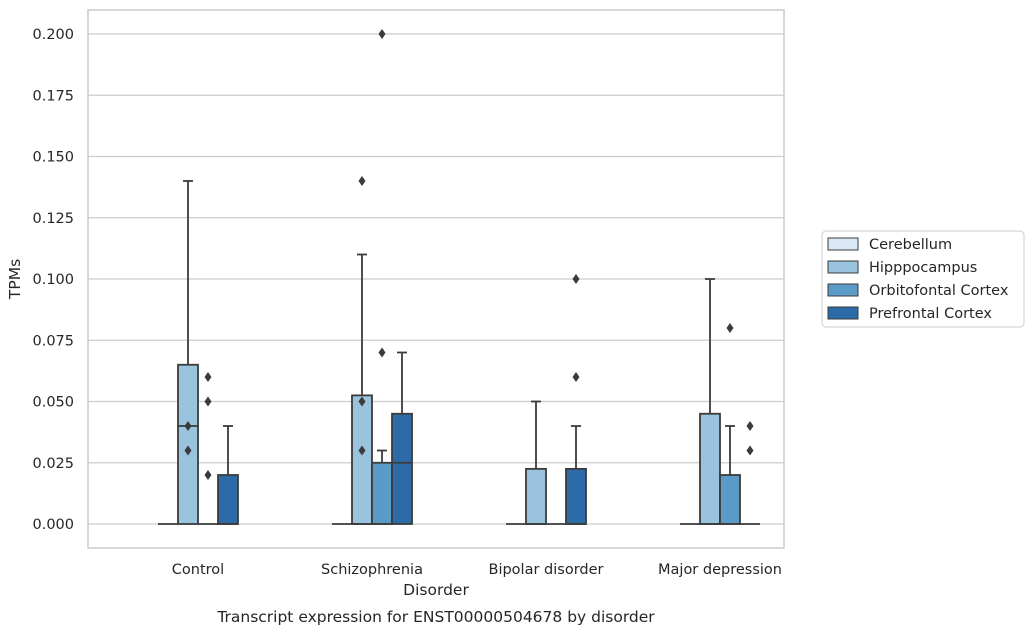 The image size is (1033, 634). I want to click on y-tick-label: 0.100, so click(53, 280).